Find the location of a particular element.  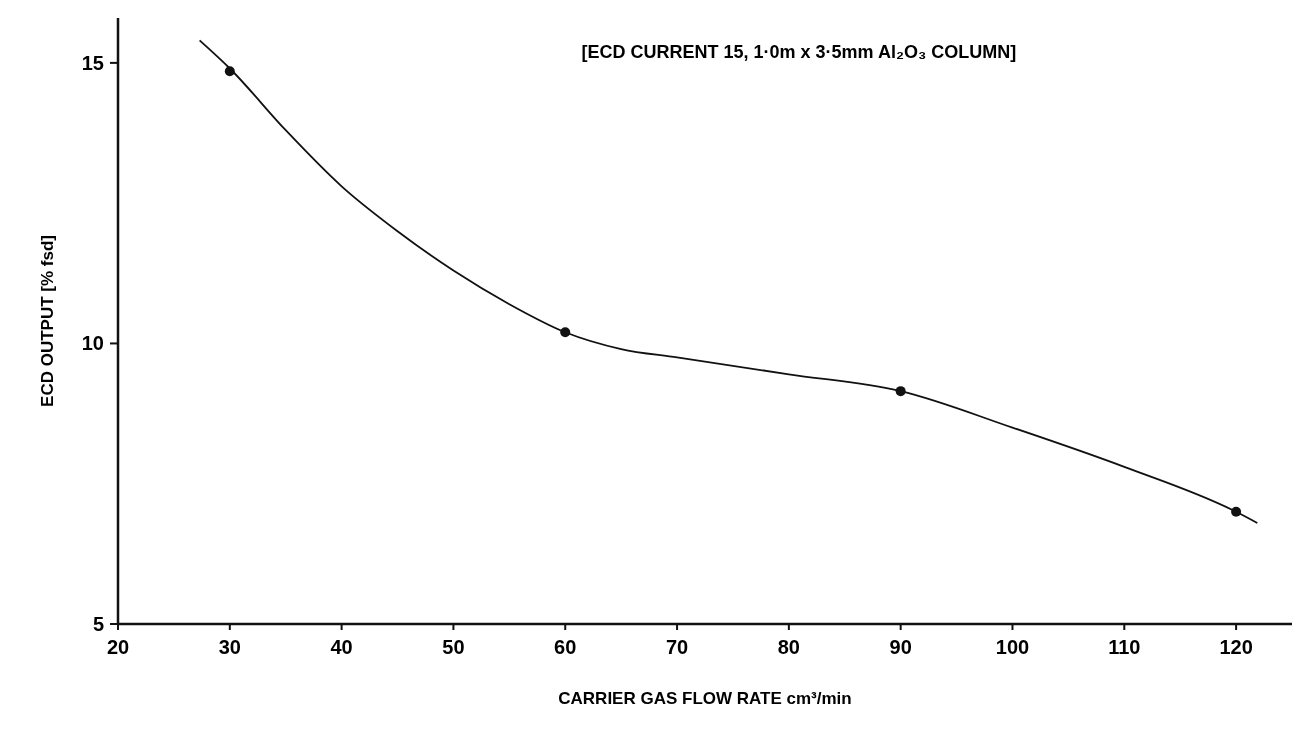

text: [ECD CURRENT 15, 1·0m x 3·5mm Al₂O₃ COLUMN] is located at coordinates (799, 52).